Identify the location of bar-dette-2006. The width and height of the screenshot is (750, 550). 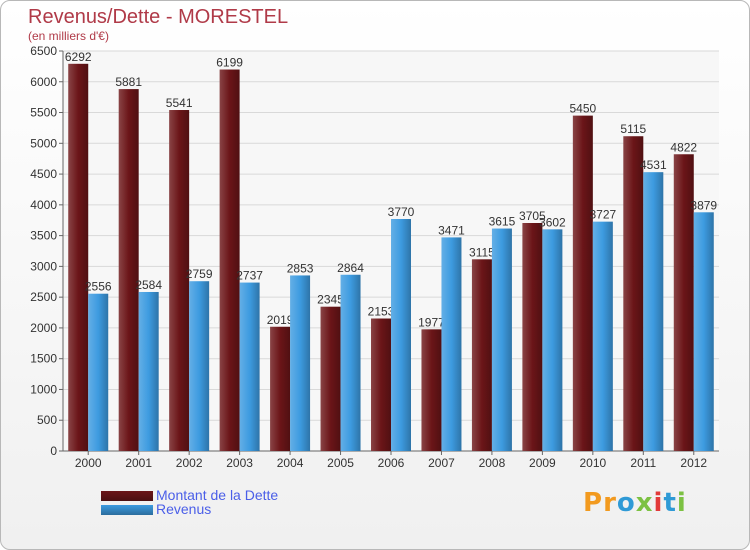
(381, 384).